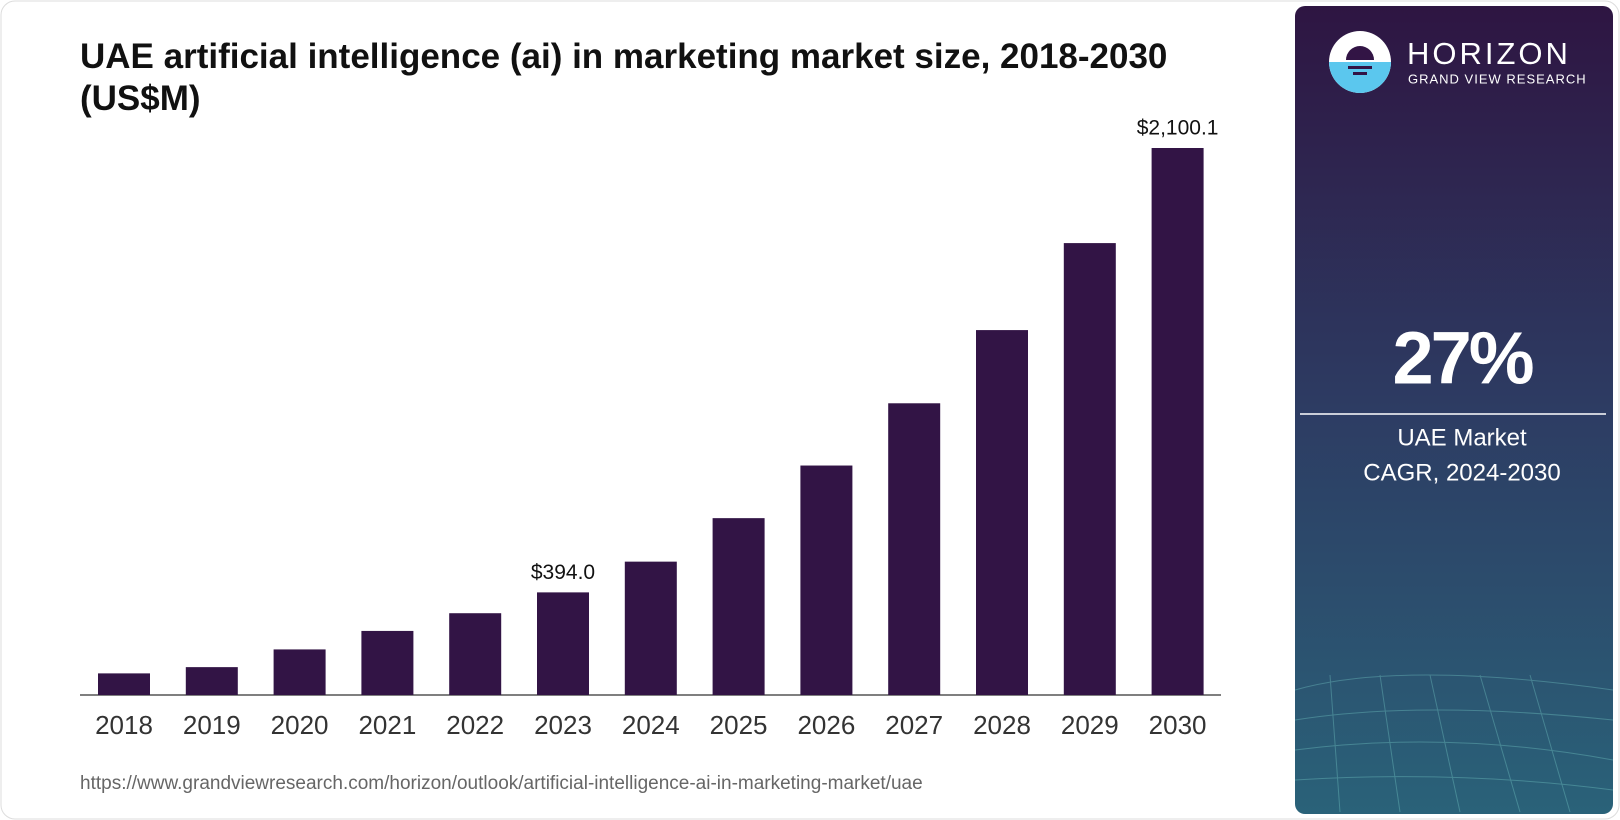 This screenshot has height=820, width=1620. What do you see at coordinates (1090, 725) in the screenshot?
I see `x-tick-label: 2029` at bounding box center [1090, 725].